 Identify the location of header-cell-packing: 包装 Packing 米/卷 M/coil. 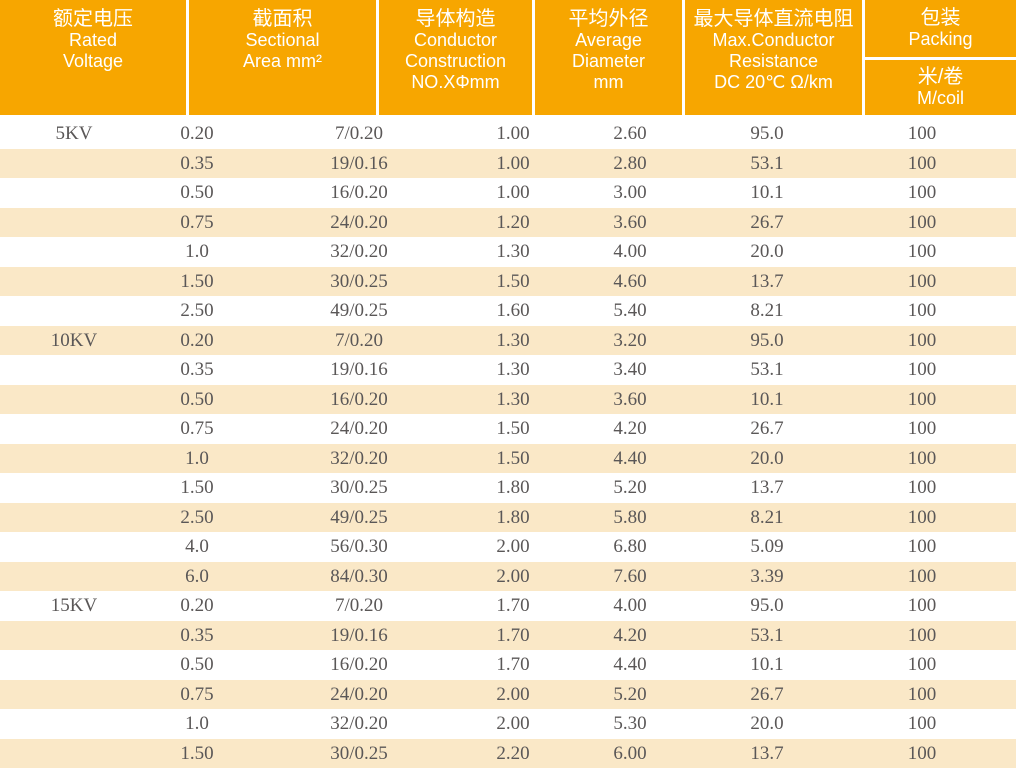
(939, 57).